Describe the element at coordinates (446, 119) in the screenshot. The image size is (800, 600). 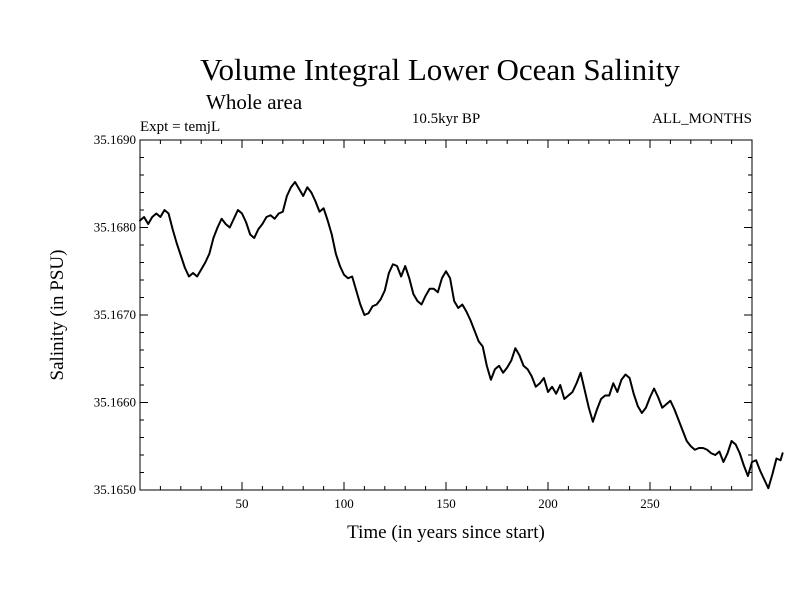
I see `period-label: 10.5kyr BP` at that location.